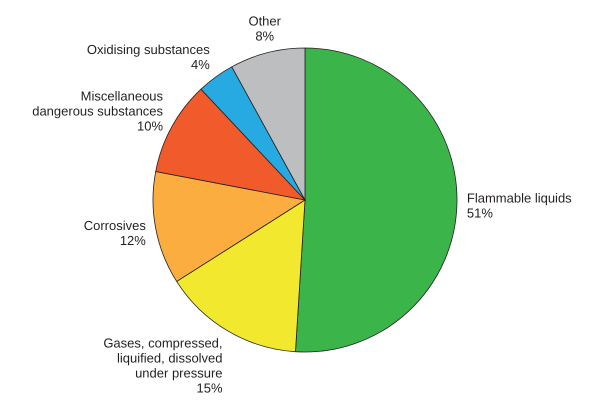 The image size is (597, 418). I want to click on data-label: 12%, so click(133, 240).